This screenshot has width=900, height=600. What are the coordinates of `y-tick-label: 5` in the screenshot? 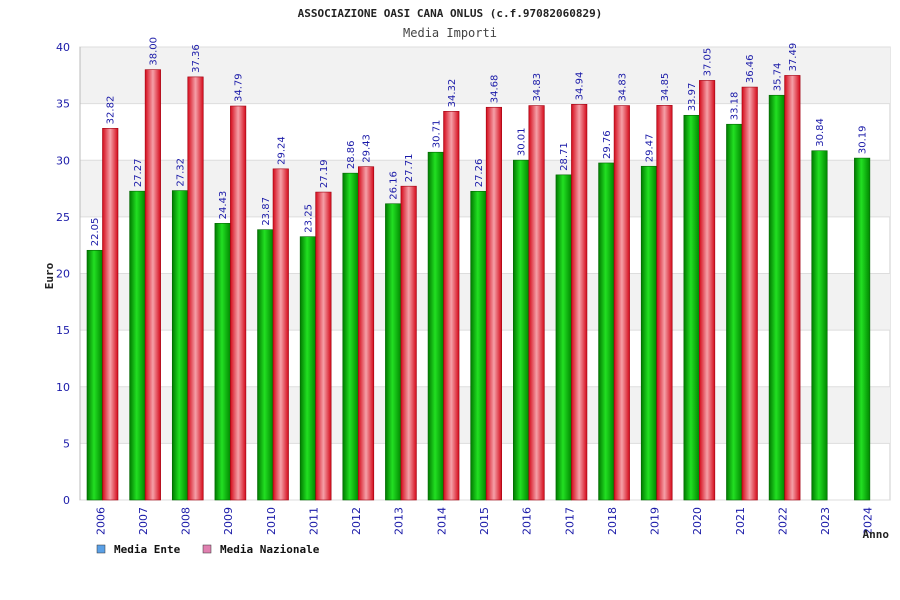 It's located at (66, 443).